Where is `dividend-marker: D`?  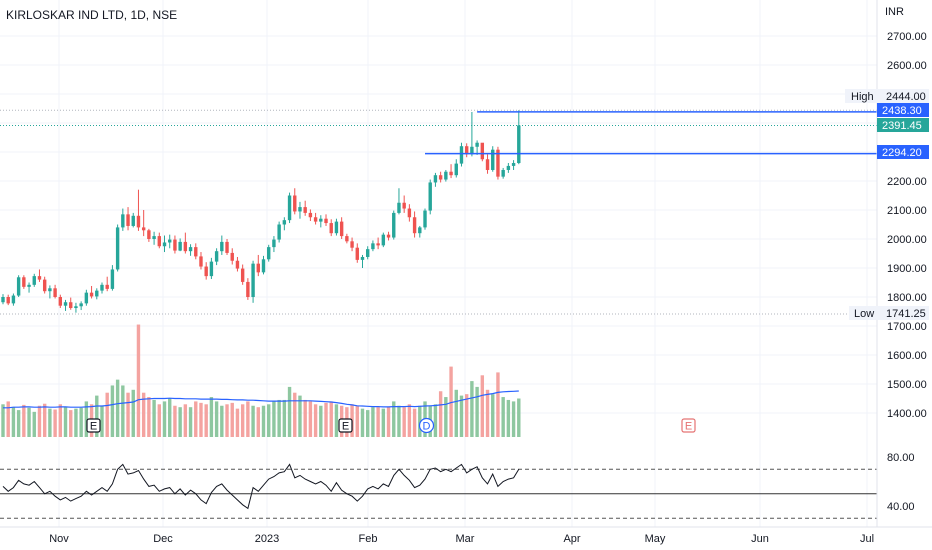 dividend-marker: D is located at coordinates (426, 425).